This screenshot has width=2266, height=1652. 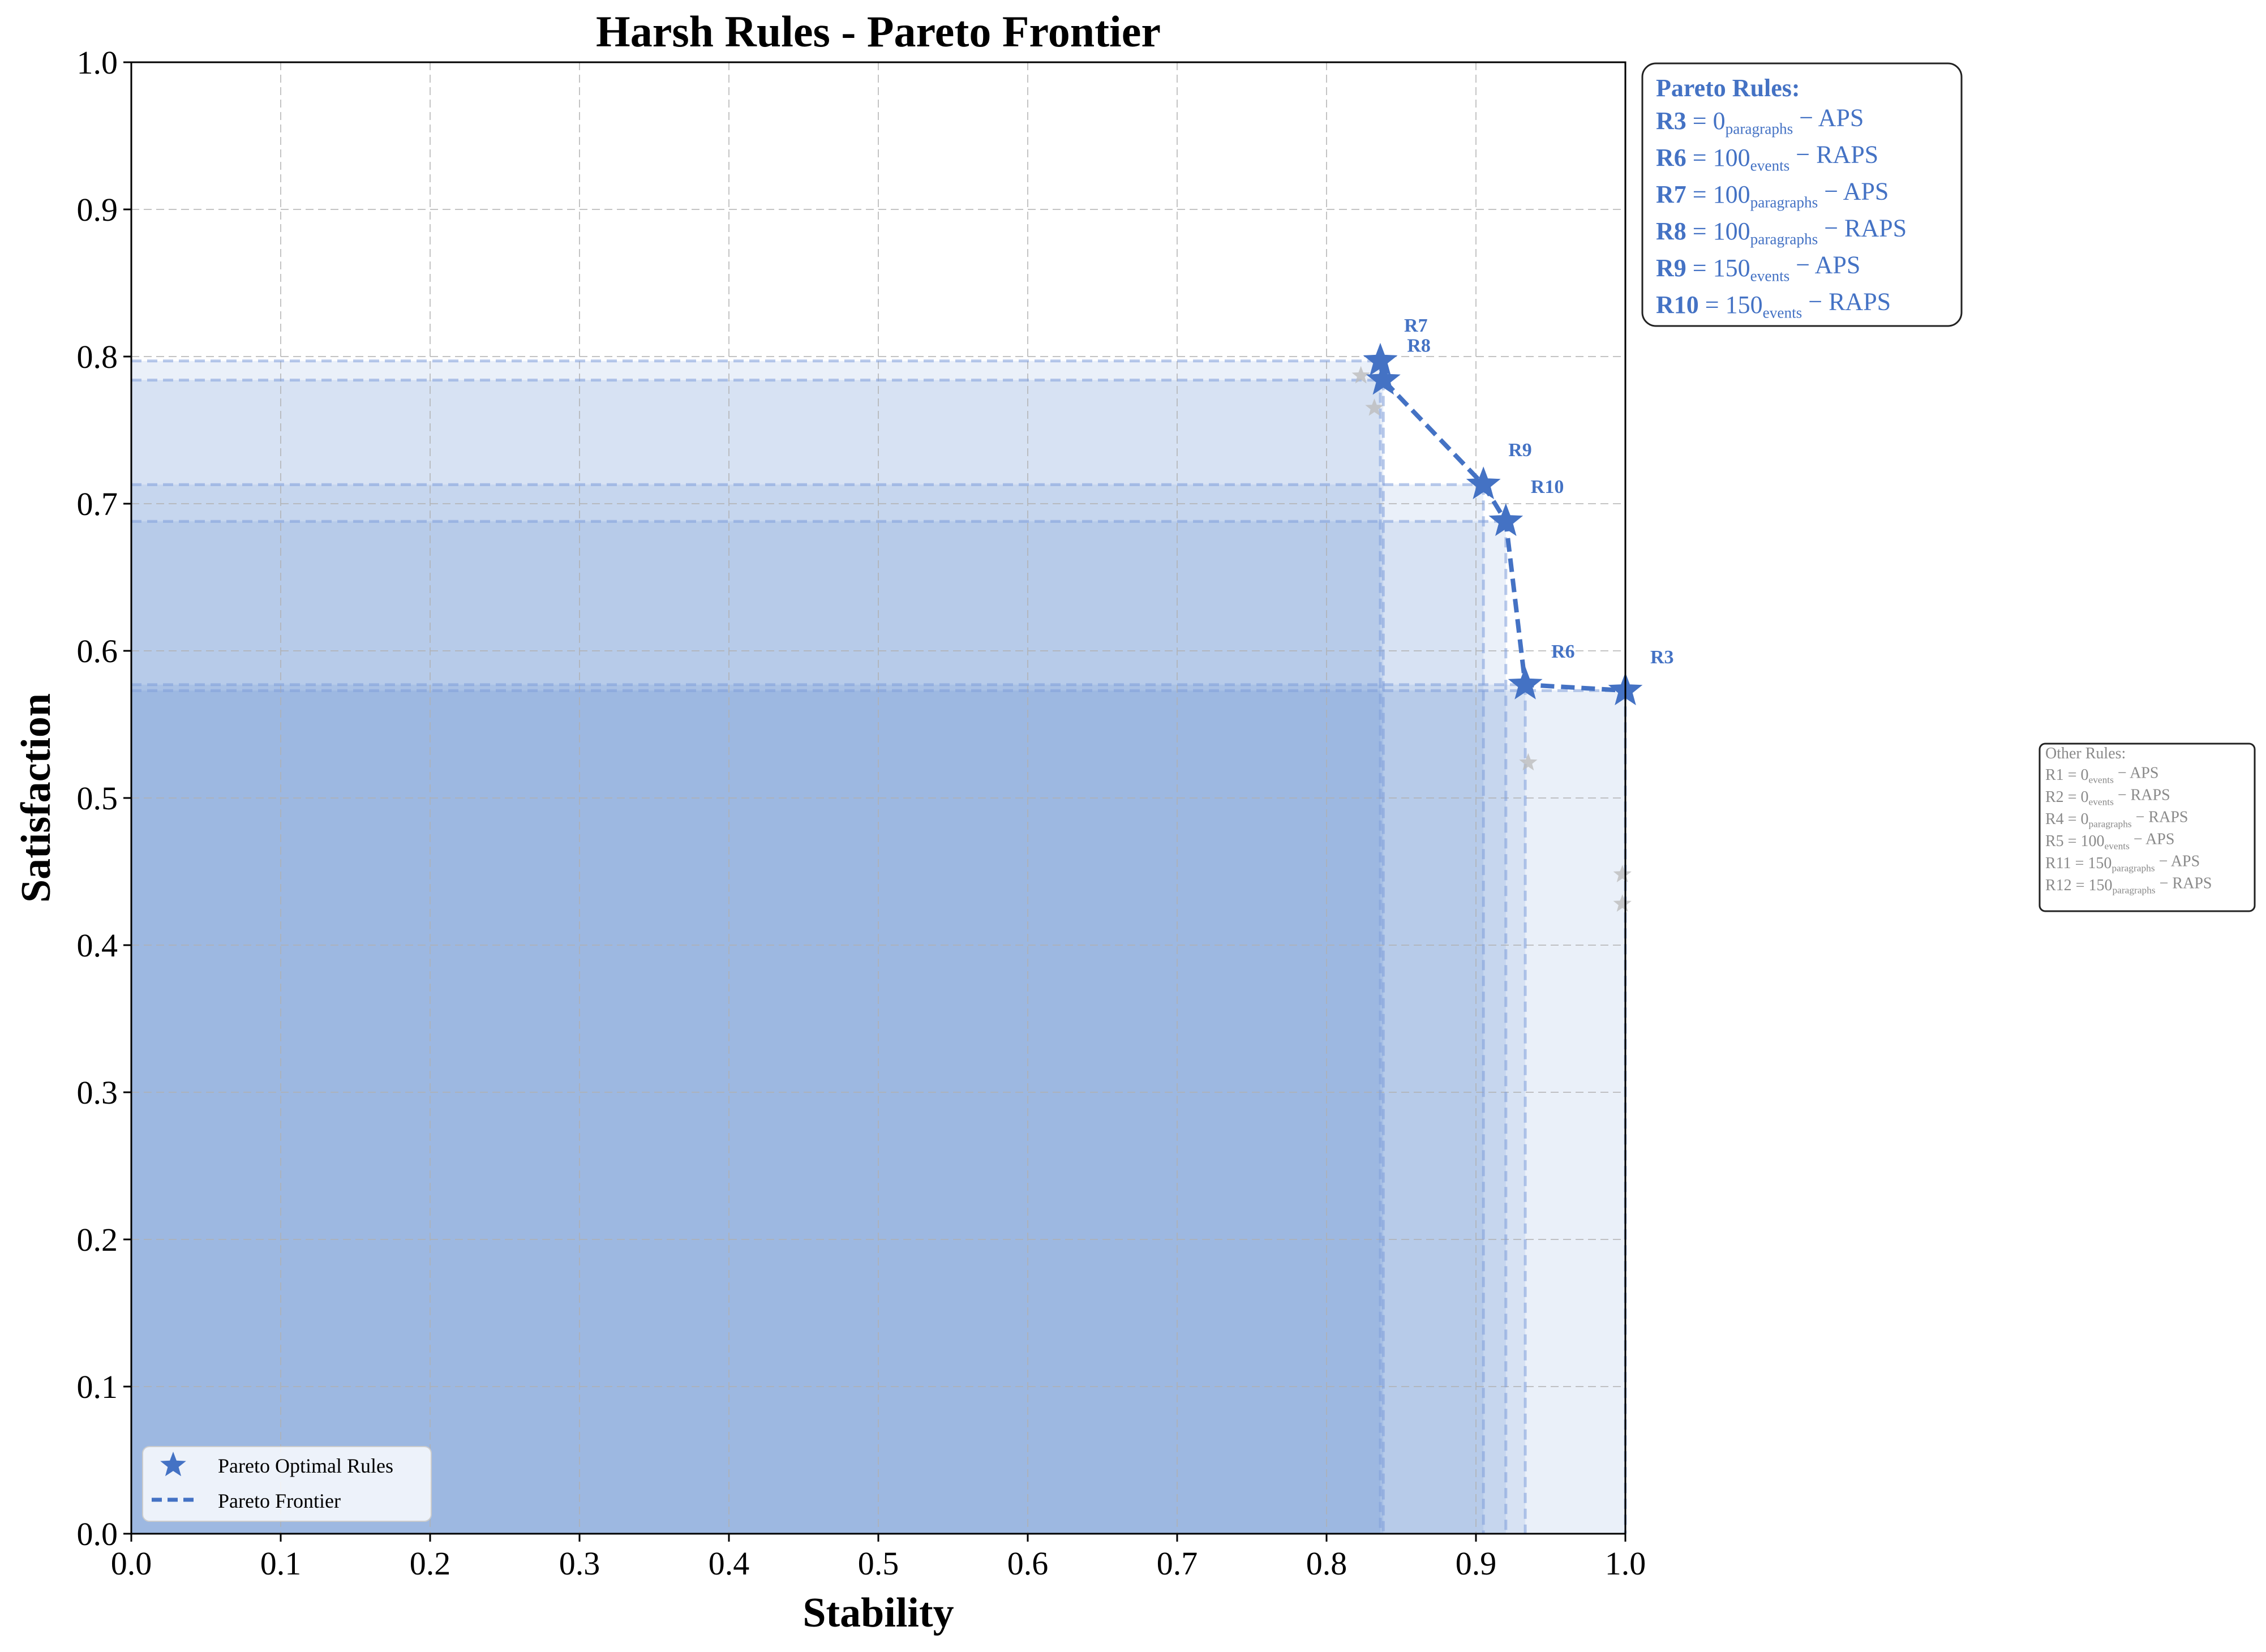 I want to click on legend-star-icon, so click(x=173, y=1464).